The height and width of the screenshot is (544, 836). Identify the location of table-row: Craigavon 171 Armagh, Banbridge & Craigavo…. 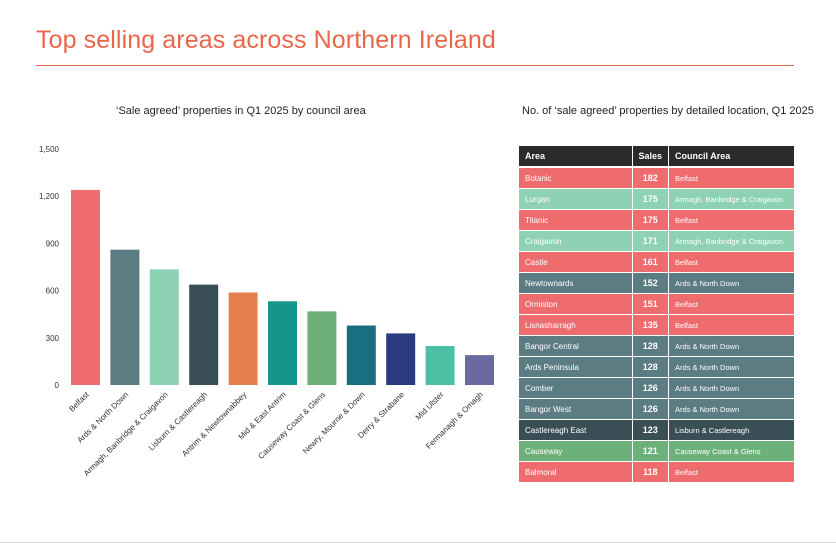
(657, 241).